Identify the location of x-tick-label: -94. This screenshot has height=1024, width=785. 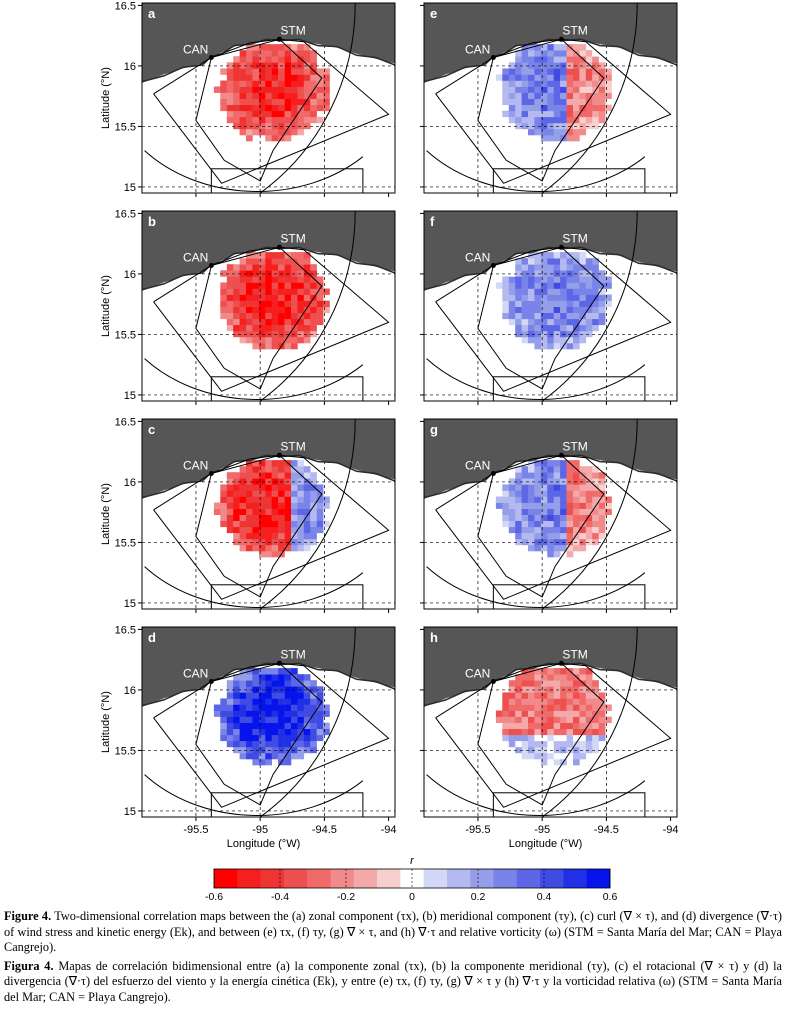
(671, 830).